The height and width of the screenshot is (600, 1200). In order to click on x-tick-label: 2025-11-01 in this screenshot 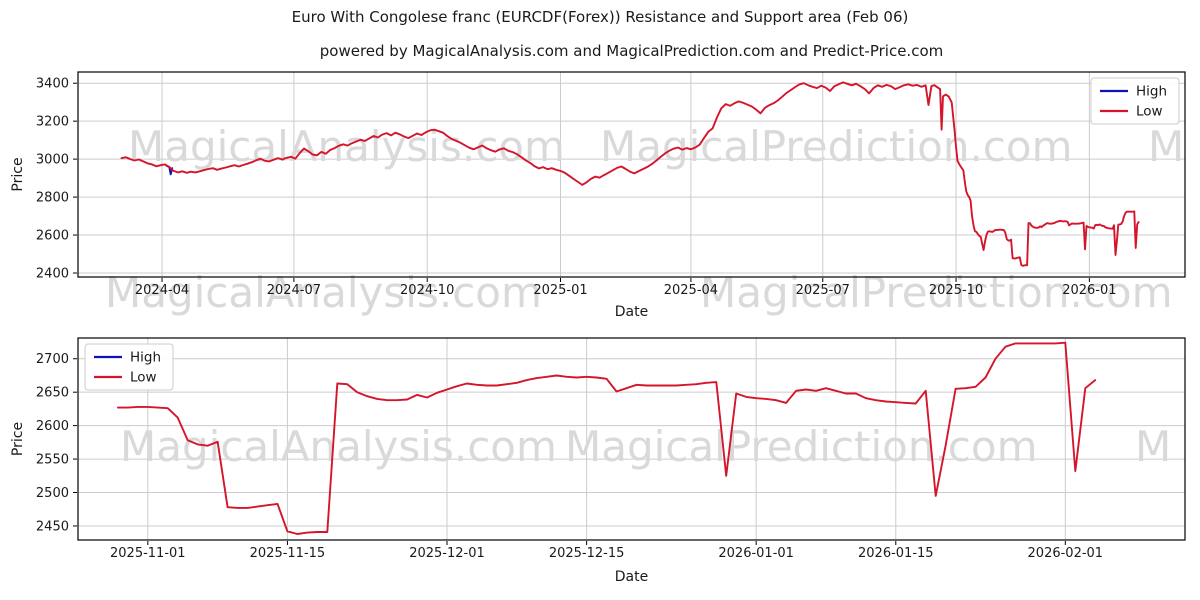, I will do `click(148, 553)`.